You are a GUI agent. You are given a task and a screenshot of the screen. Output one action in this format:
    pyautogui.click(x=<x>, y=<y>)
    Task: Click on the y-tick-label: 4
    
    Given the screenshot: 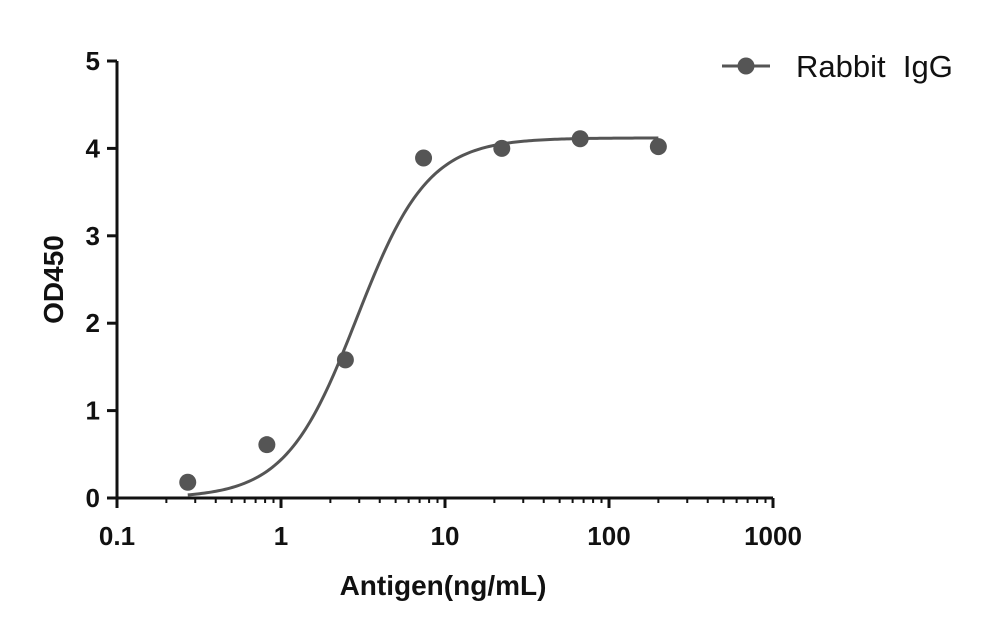 What is the action you would take?
    pyautogui.click(x=93, y=148)
    